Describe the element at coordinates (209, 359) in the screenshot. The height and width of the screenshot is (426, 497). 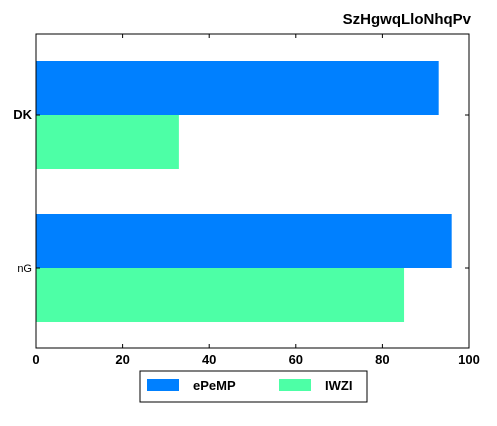
I see `x-tick-label: 40` at that location.